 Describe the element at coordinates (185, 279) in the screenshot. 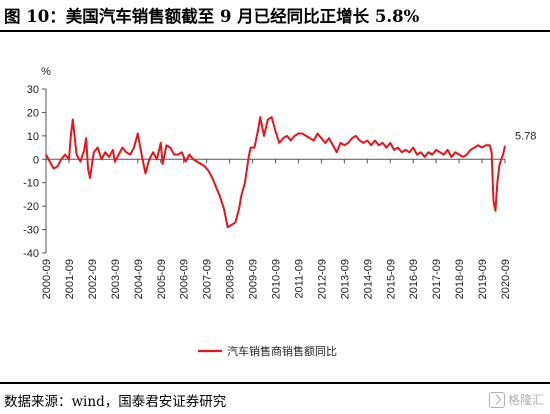

I see `x-tick-label: 2006-09` at that location.